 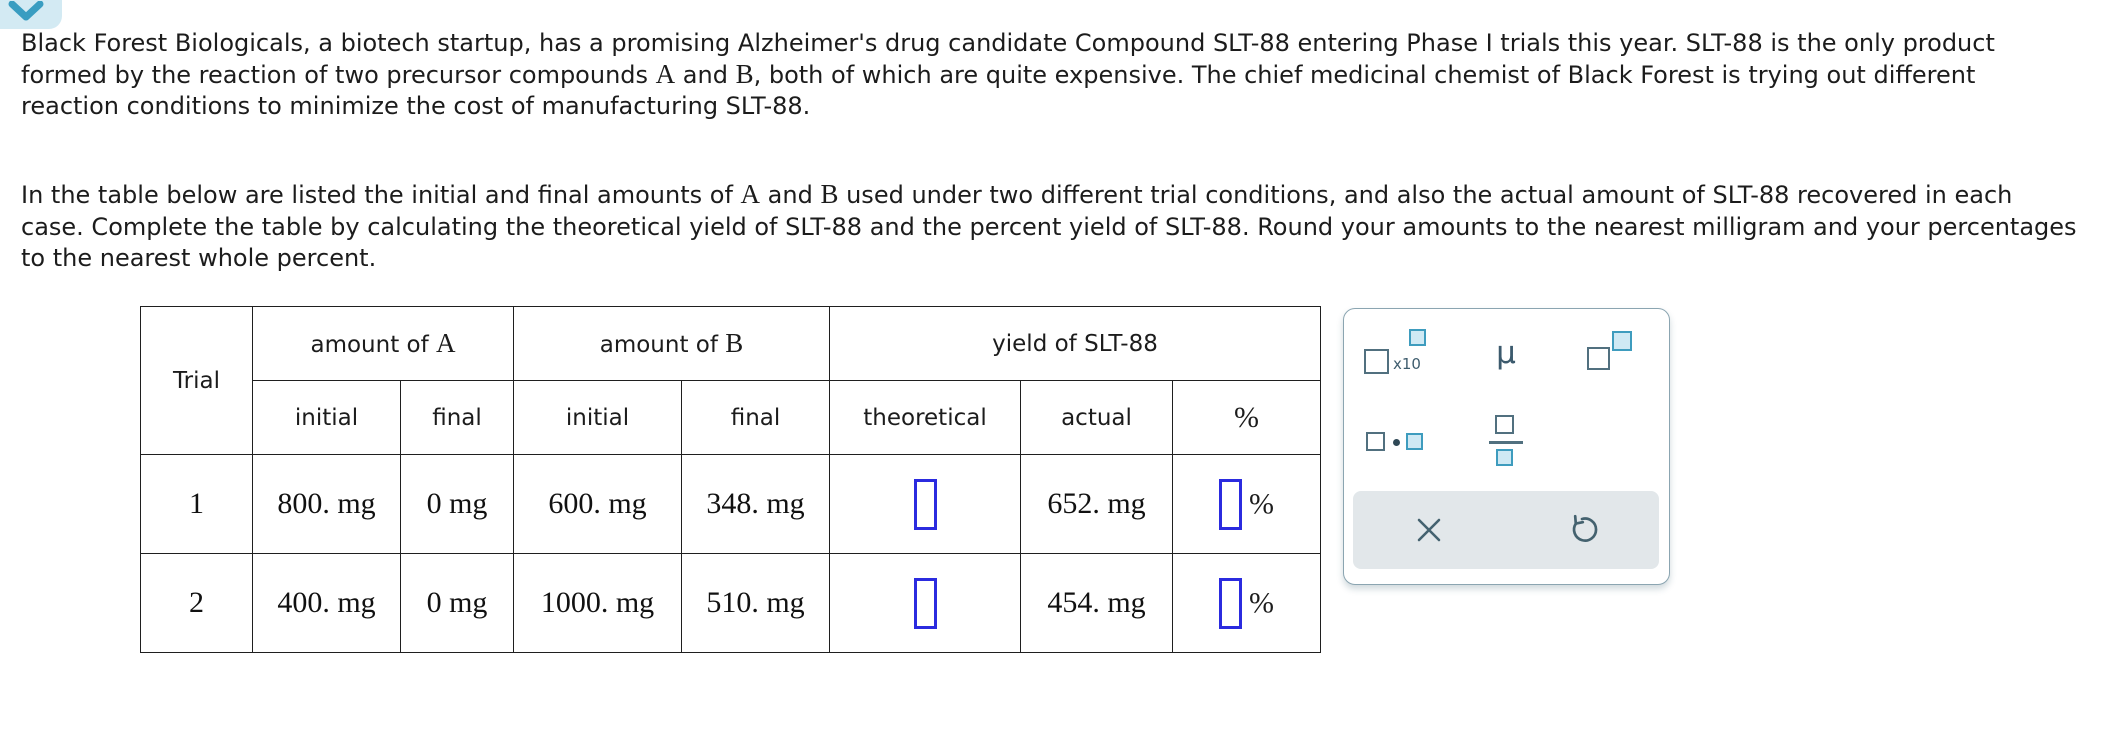 I want to click on compound-a-symbol: A, so click(x=446, y=342).